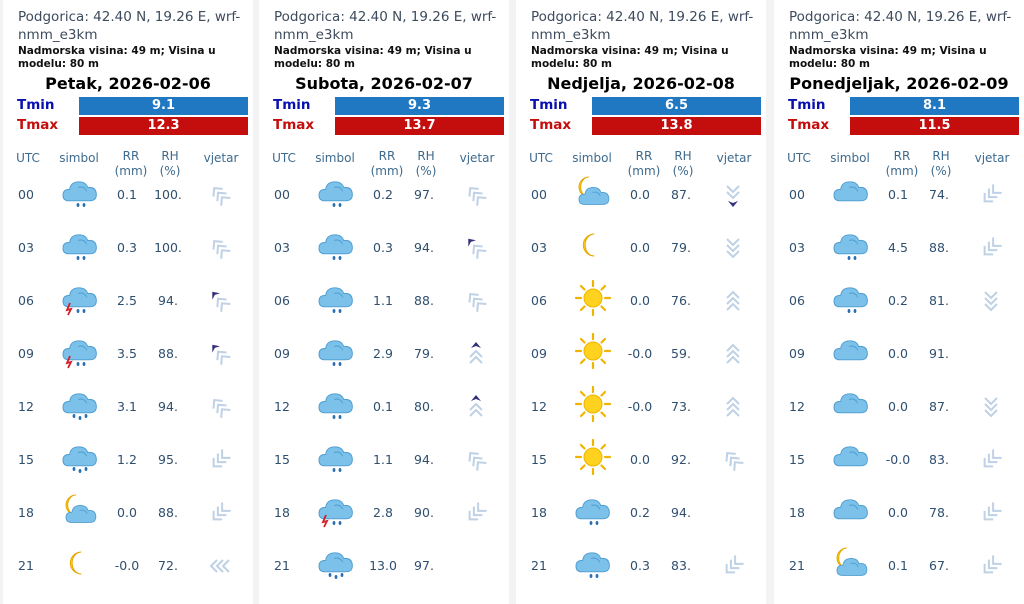 This screenshot has height=604, width=1024. What do you see at coordinates (26, 247) in the screenshot?
I see `utc-hour: 03` at bounding box center [26, 247].